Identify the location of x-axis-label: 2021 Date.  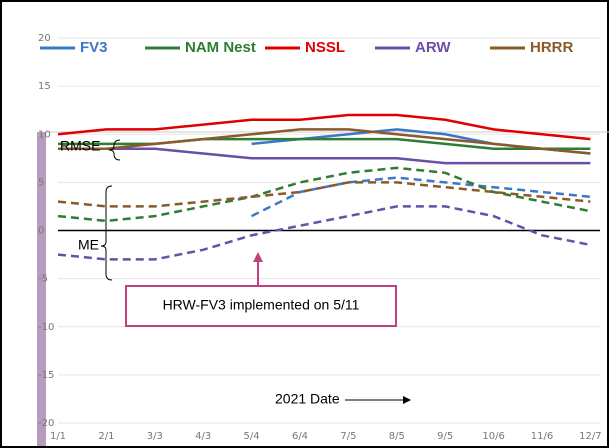
(307, 399).